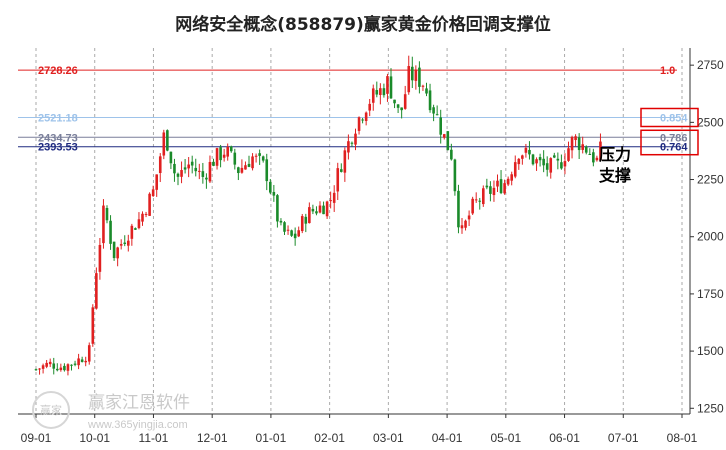  I want to click on x-tick-label: 04-01, so click(447, 438).